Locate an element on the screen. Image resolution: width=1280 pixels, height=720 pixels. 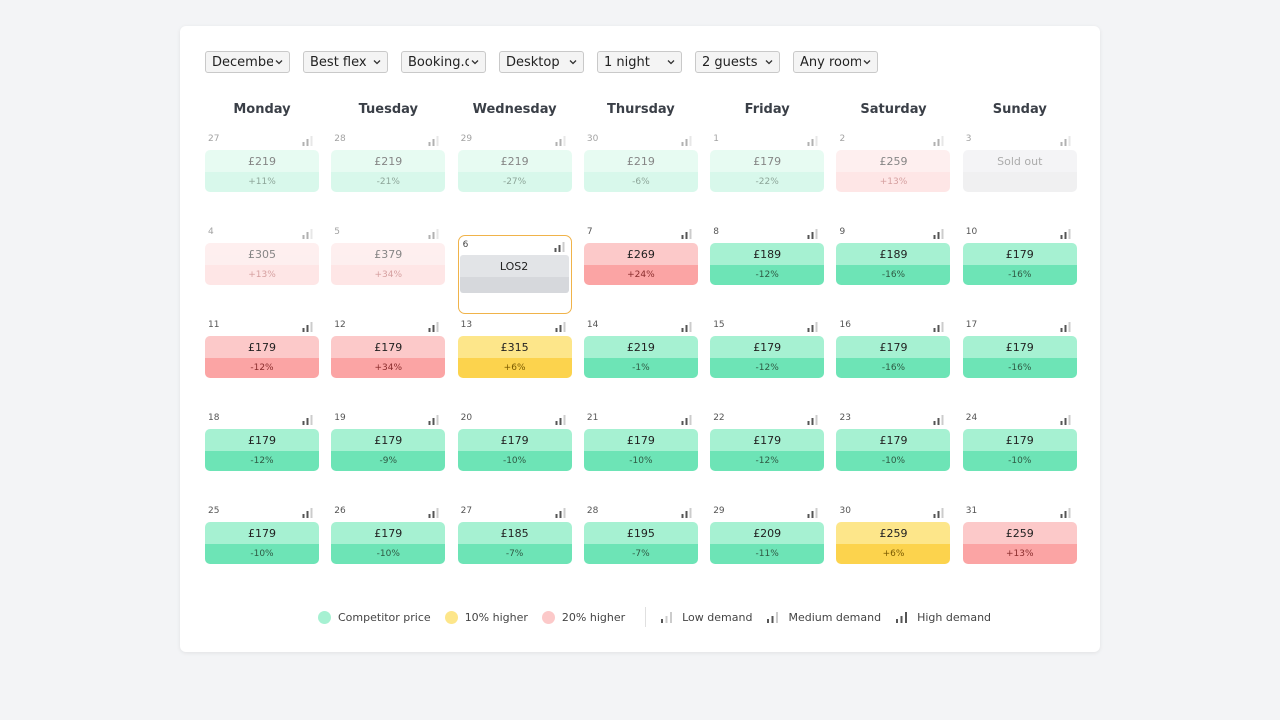
calendar-day: 11 £179 -12% is located at coordinates (262, 361).